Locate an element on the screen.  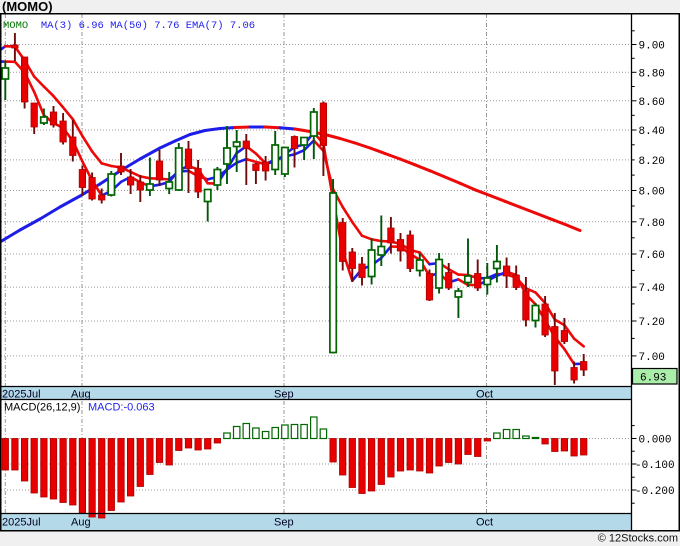
svg-text:MOMO MA(3) 6.96 MA(50) 7.76 E: MOMO MA(3) 6.96 MA(50) 7.76 EMA(7) 7.06 is located at coordinates (129, 26).